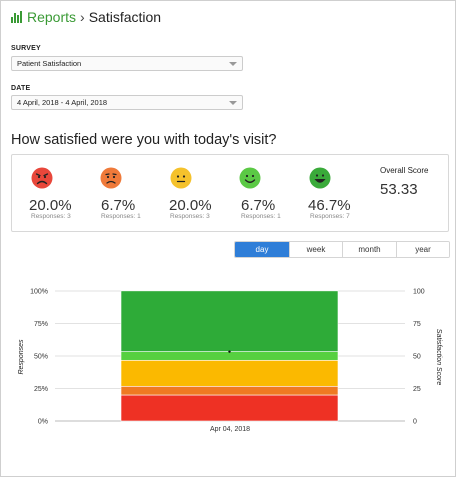 The width and height of the screenshot is (456, 477). I want to click on date-select: 4 April, 2018 - 4 April, 2018, so click(127, 102).